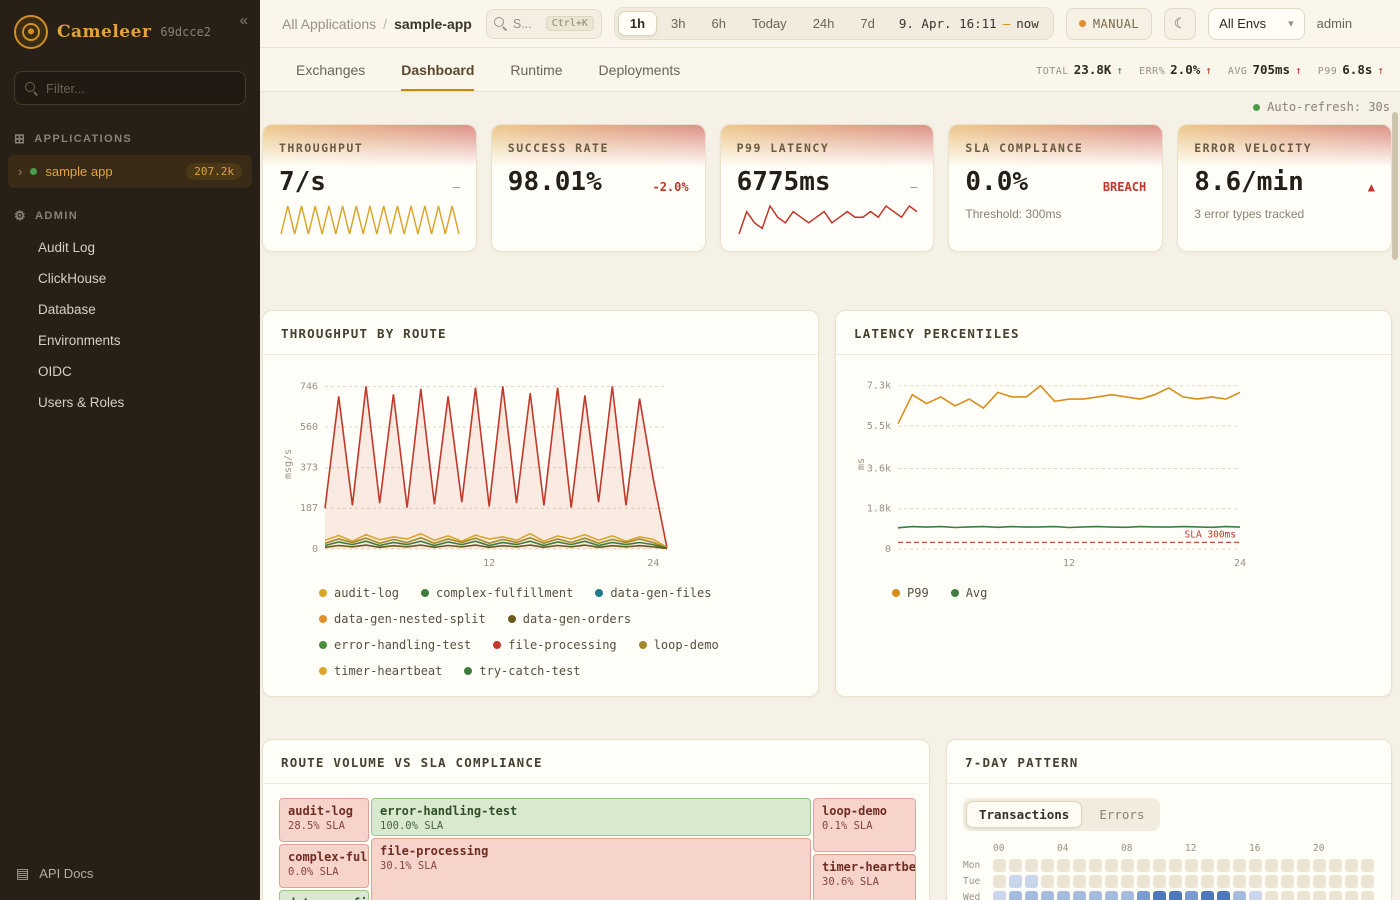  Describe the element at coordinates (130, 873) in the screenshot. I see `api-docs-link: ▤ API Docs` at that location.